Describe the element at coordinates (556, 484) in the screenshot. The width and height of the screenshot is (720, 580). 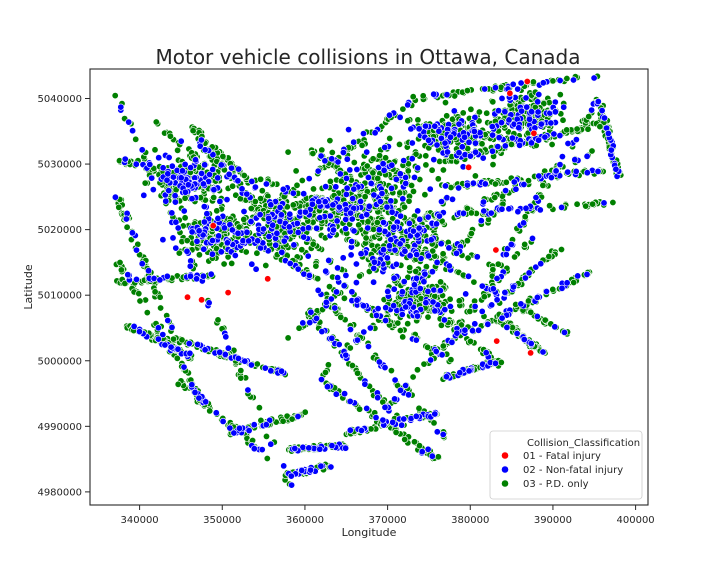
I see `legend-label: 03 - P.D. only` at that location.